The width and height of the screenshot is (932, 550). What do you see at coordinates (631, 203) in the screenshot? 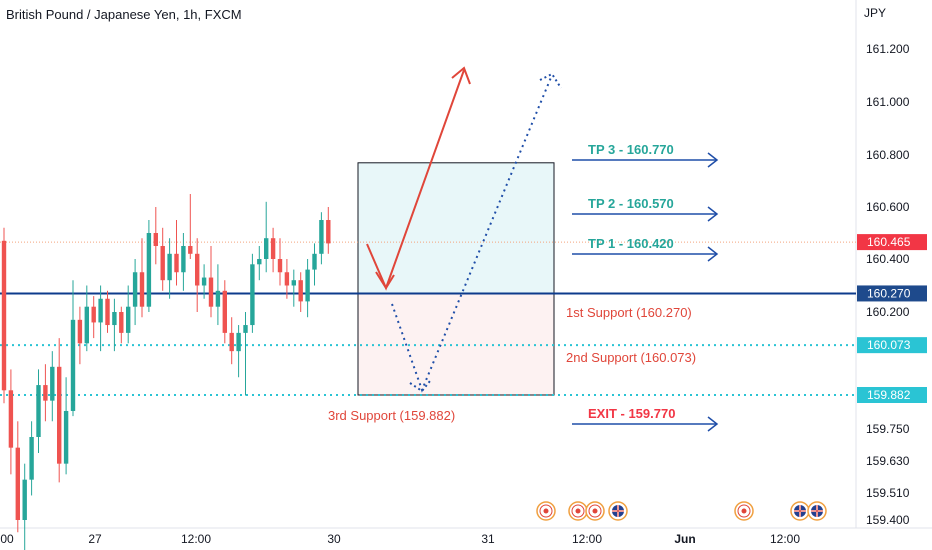
I see `target-label: TP 2 - 160.570` at bounding box center [631, 203].